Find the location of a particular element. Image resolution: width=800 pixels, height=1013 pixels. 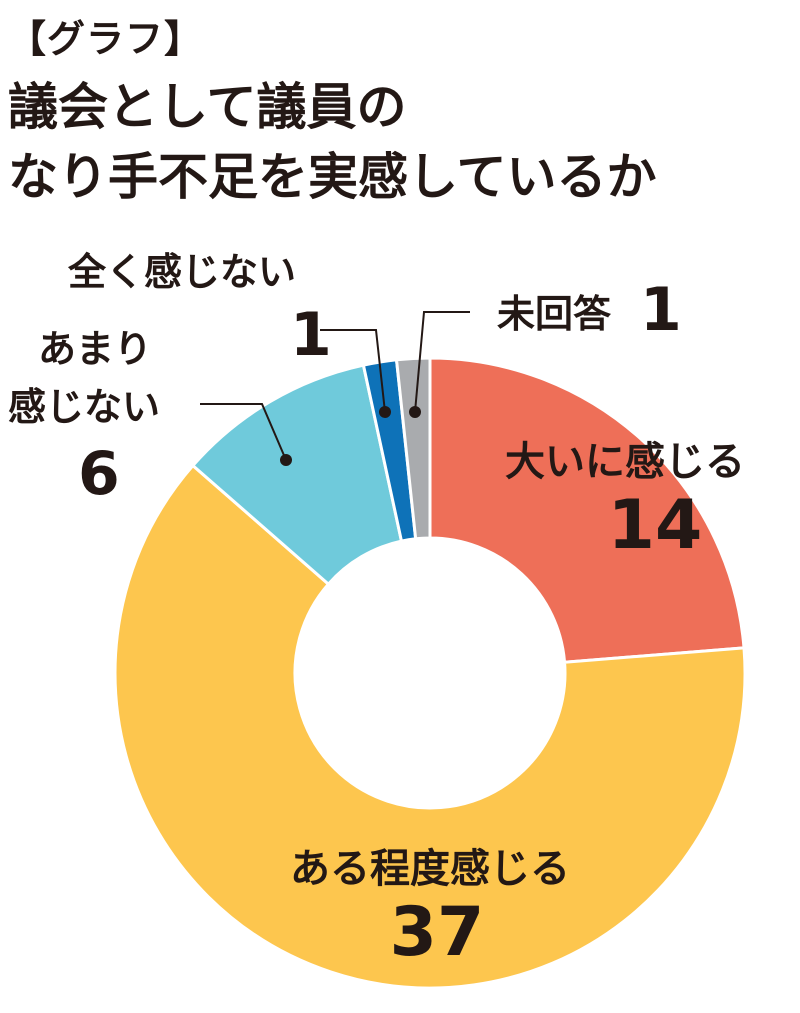

label-slice-2-name: ある程度感じる is located at coordinates (430, 869).